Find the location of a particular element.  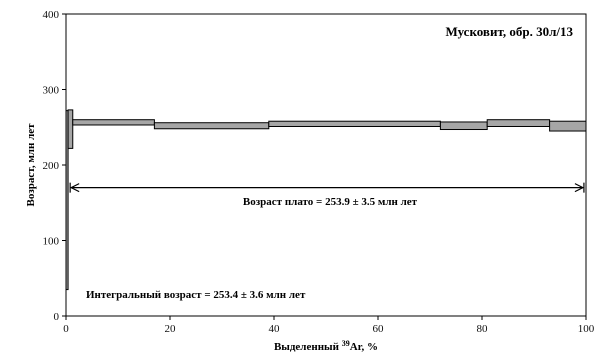

y-tick-label: 0 is located at coordinates (57, 317).